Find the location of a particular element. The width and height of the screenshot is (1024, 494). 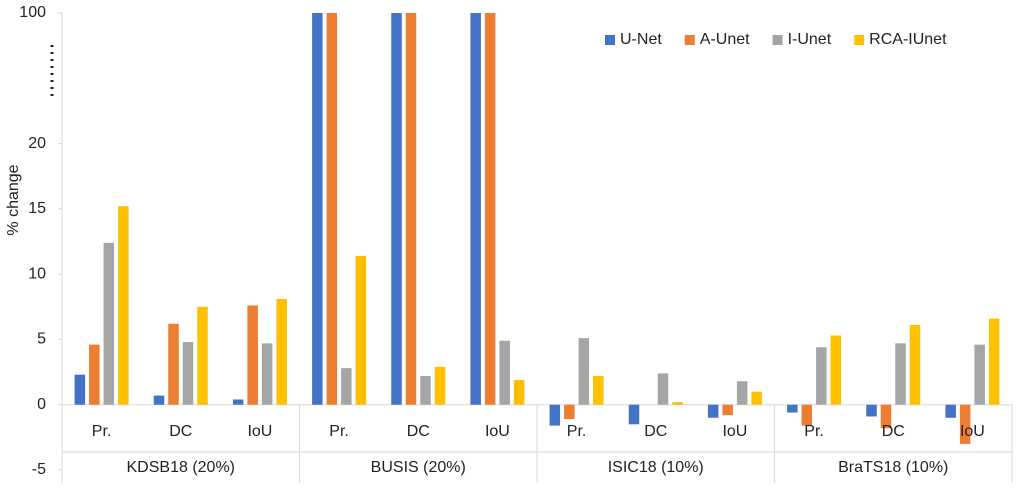

legend-label: RCA-IUnet is located at coordinates (908, 39).